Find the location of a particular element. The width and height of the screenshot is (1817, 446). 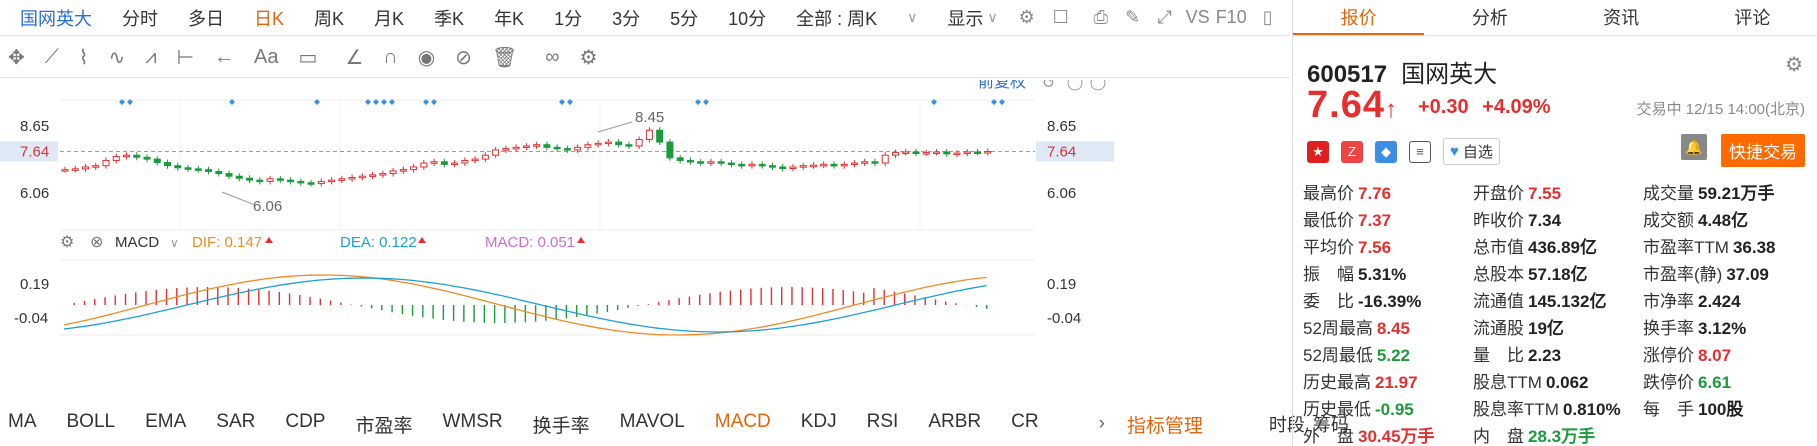

indicator-tab: EMA is located at coordinates (166, 421).